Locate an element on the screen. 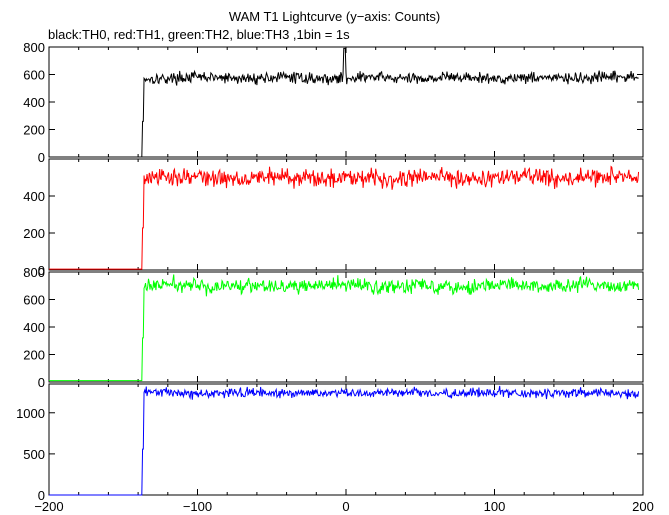 The width and height of the screenshot is (669, 515). y-tick-label: 500 is located at coordinates (34, 454).